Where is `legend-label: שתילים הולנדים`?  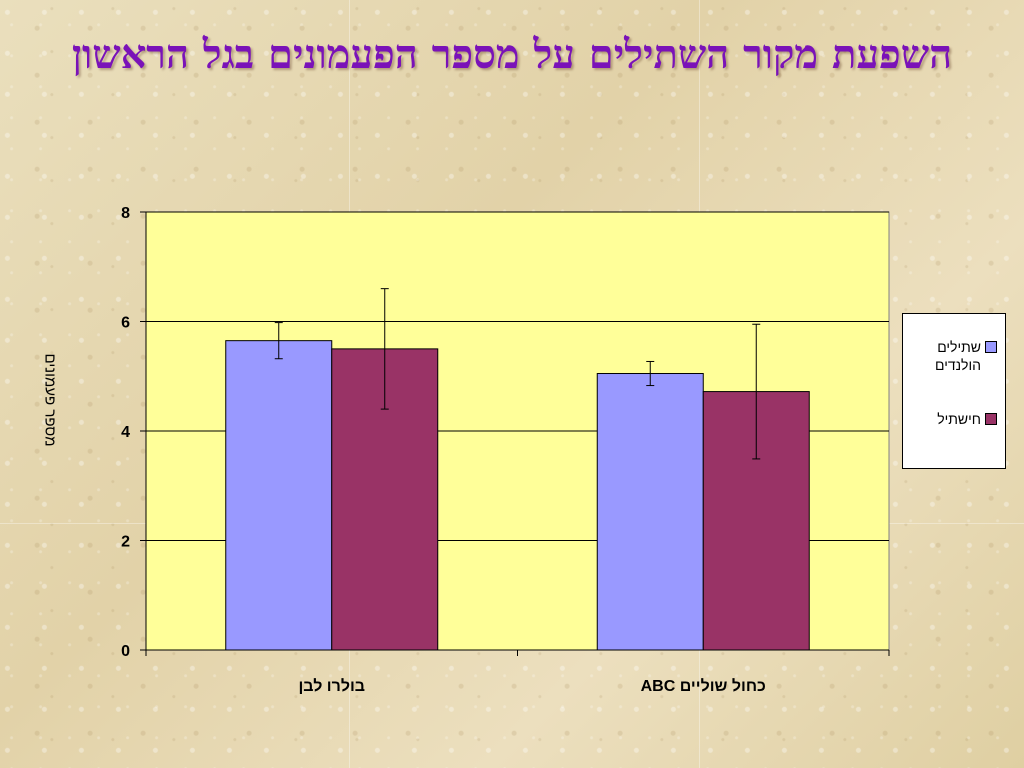
legend-label: שתילים הולנדים is located at coordinates (958, 356).